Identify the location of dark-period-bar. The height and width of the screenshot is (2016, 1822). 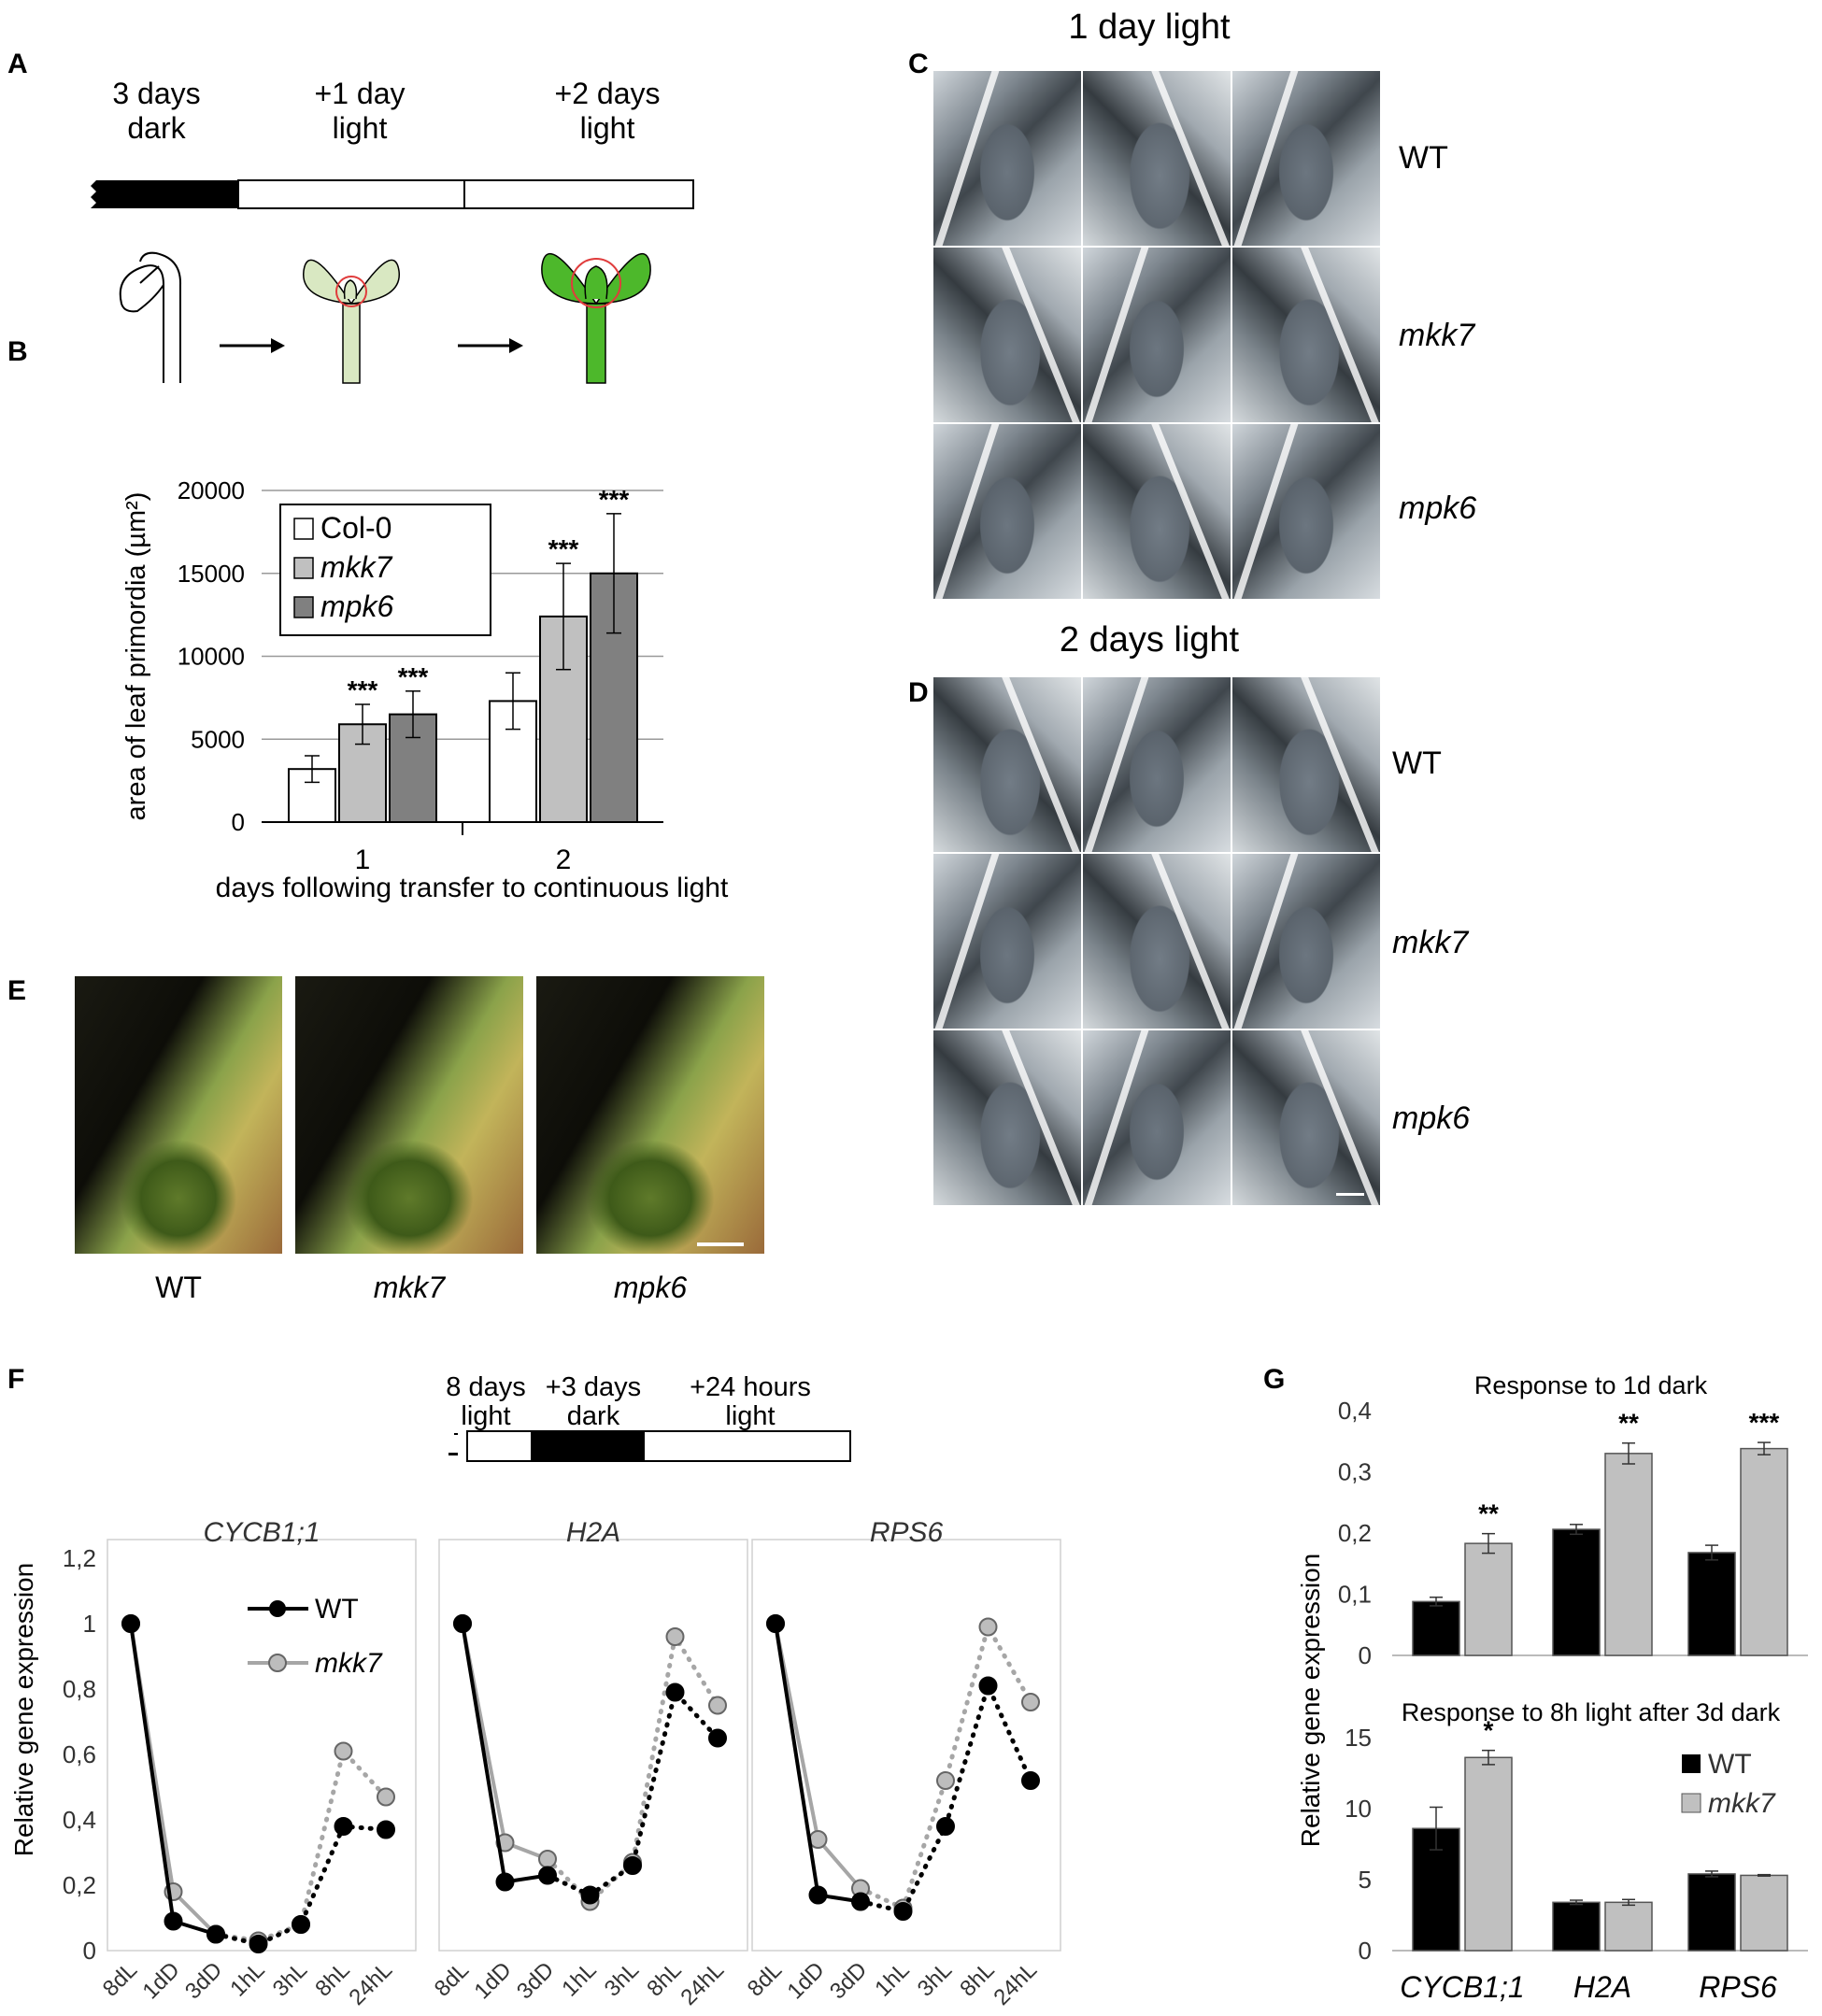
(171, 194).